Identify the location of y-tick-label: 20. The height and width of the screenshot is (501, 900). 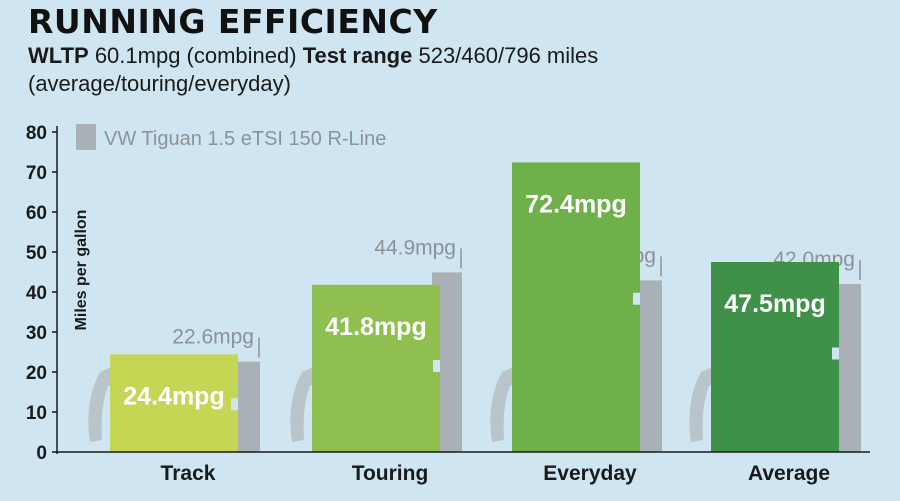
(36, 373).